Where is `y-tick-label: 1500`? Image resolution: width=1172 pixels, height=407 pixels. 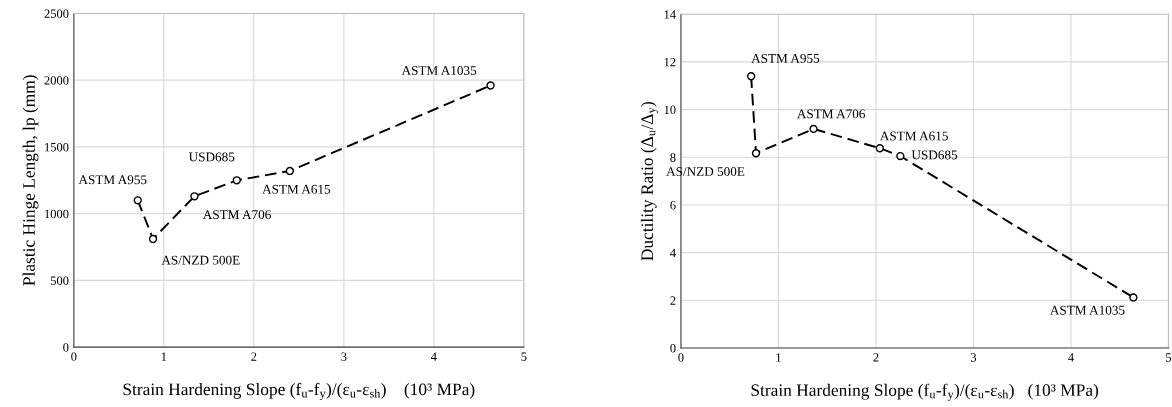
y-tick-label: 1500 is located at coordinates (57, 147).